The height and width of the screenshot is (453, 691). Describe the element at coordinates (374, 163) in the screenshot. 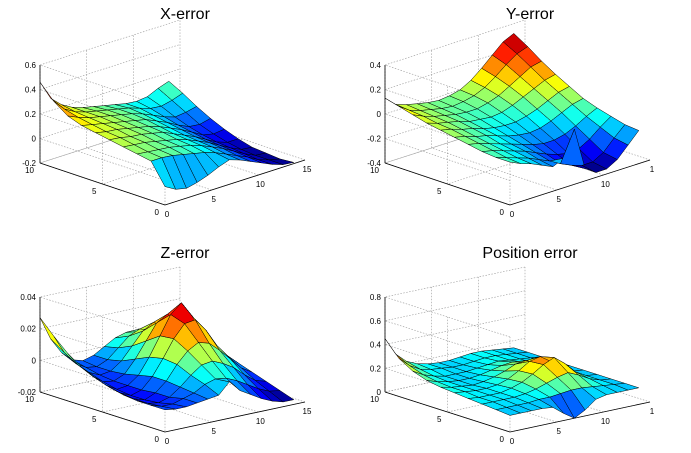

I see `z-tick-label: -0.4` at that location.